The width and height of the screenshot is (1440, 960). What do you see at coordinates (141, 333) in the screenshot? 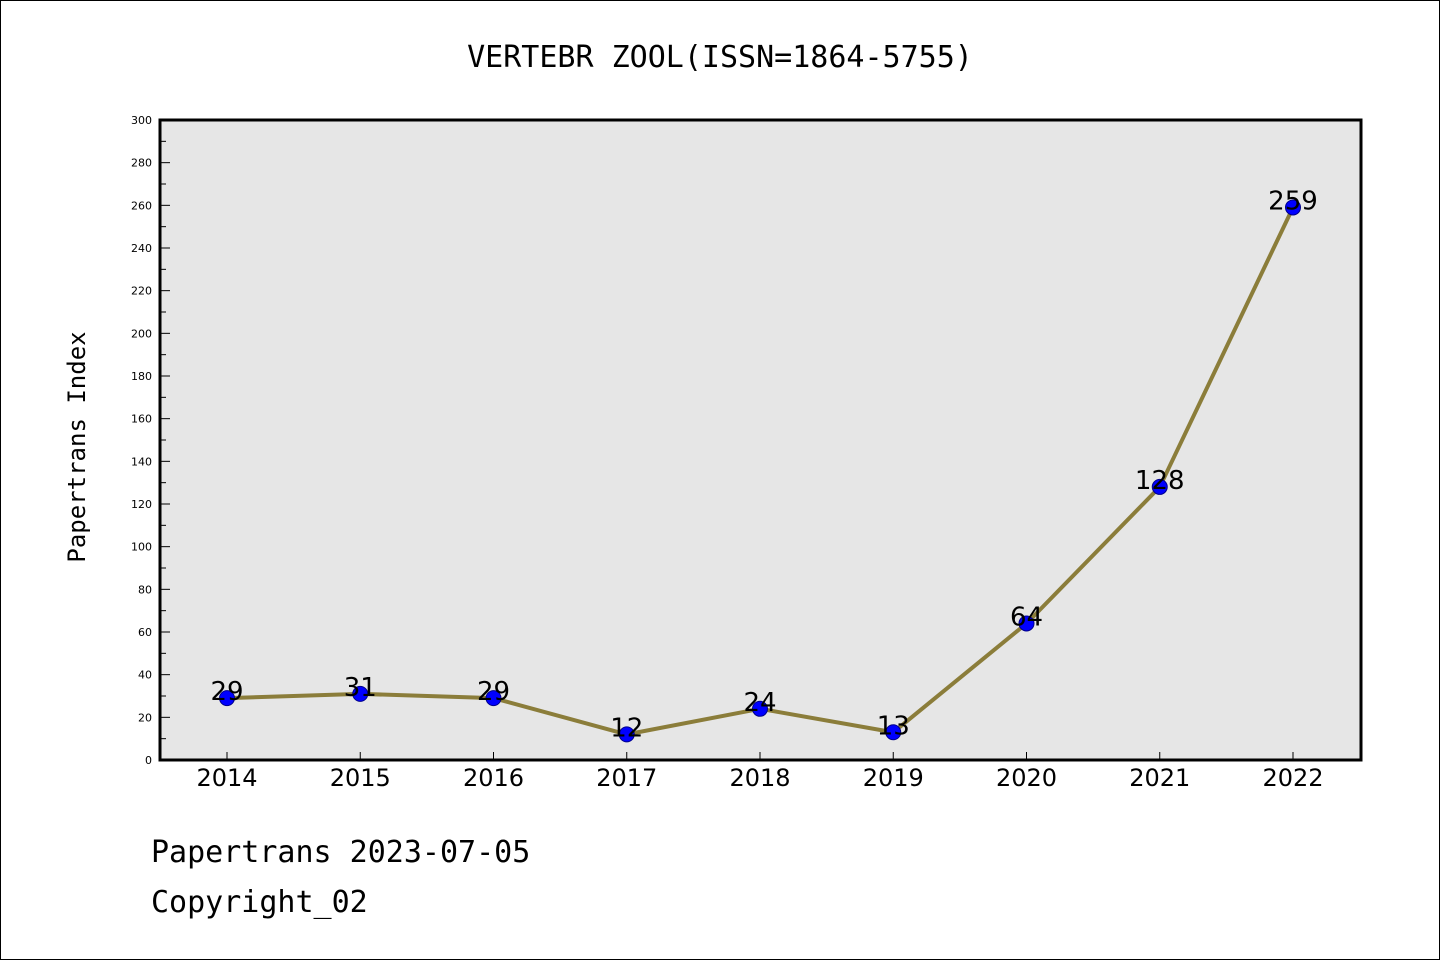
I see `y-tick-label: 200` at bounding box center [141, 333].